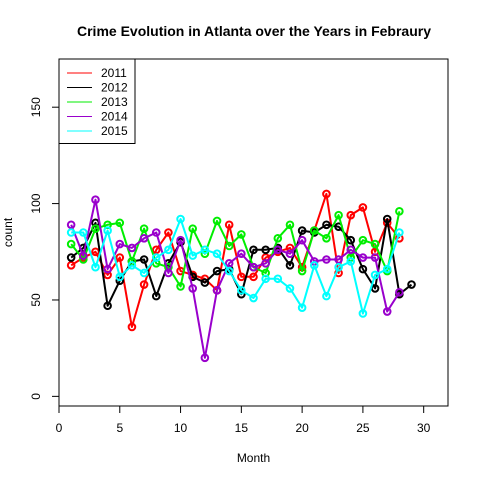 Image resolution: width=480 pixels, height=480 pixels. Describe the element at coordinates (181, 428) in the screenshot. I see `x-tick-label: 10` at that location.